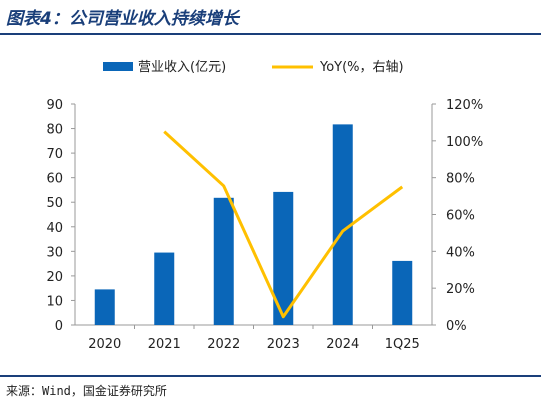  I want to click on x-tick-label: 2021, so click(164, 344).